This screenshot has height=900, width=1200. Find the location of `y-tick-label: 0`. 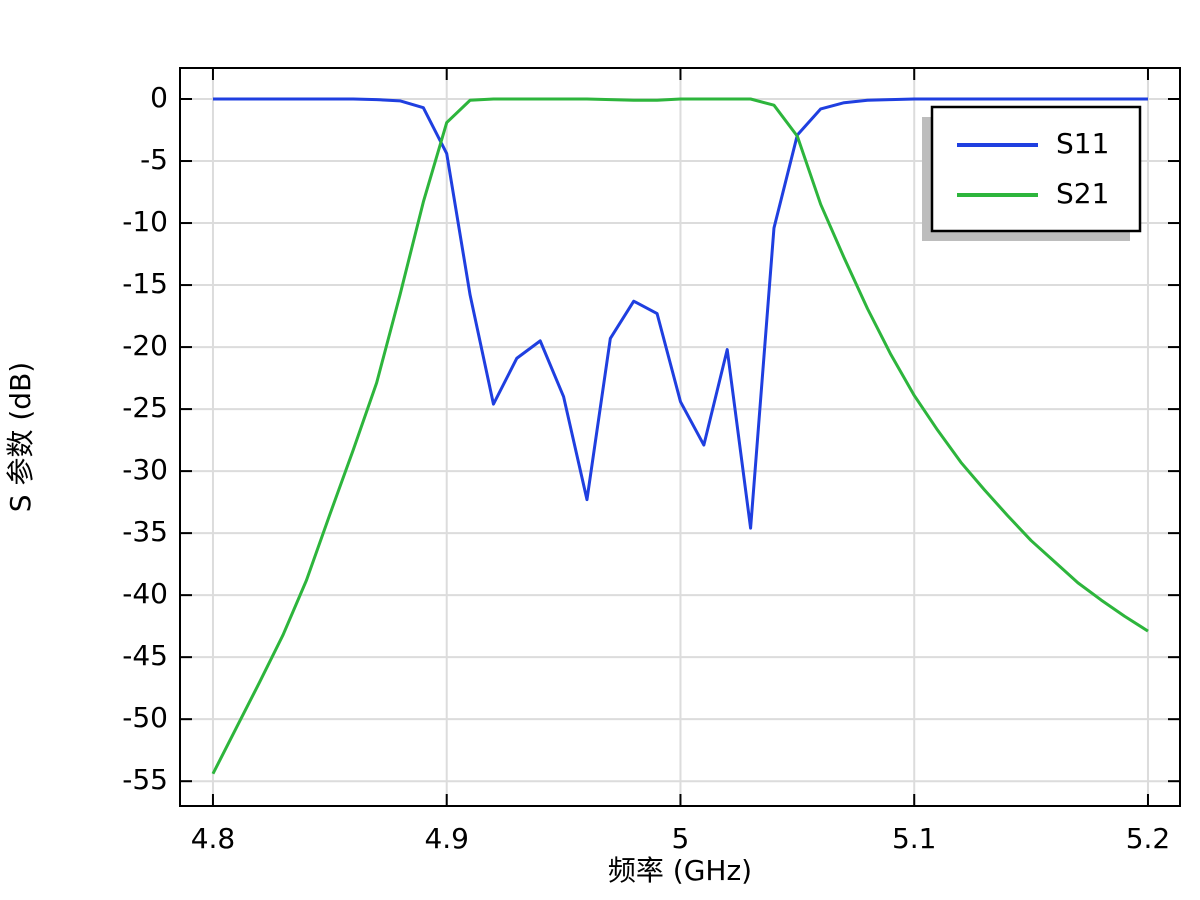

y-tick-label: 0 is located at coordinates (159, 97).